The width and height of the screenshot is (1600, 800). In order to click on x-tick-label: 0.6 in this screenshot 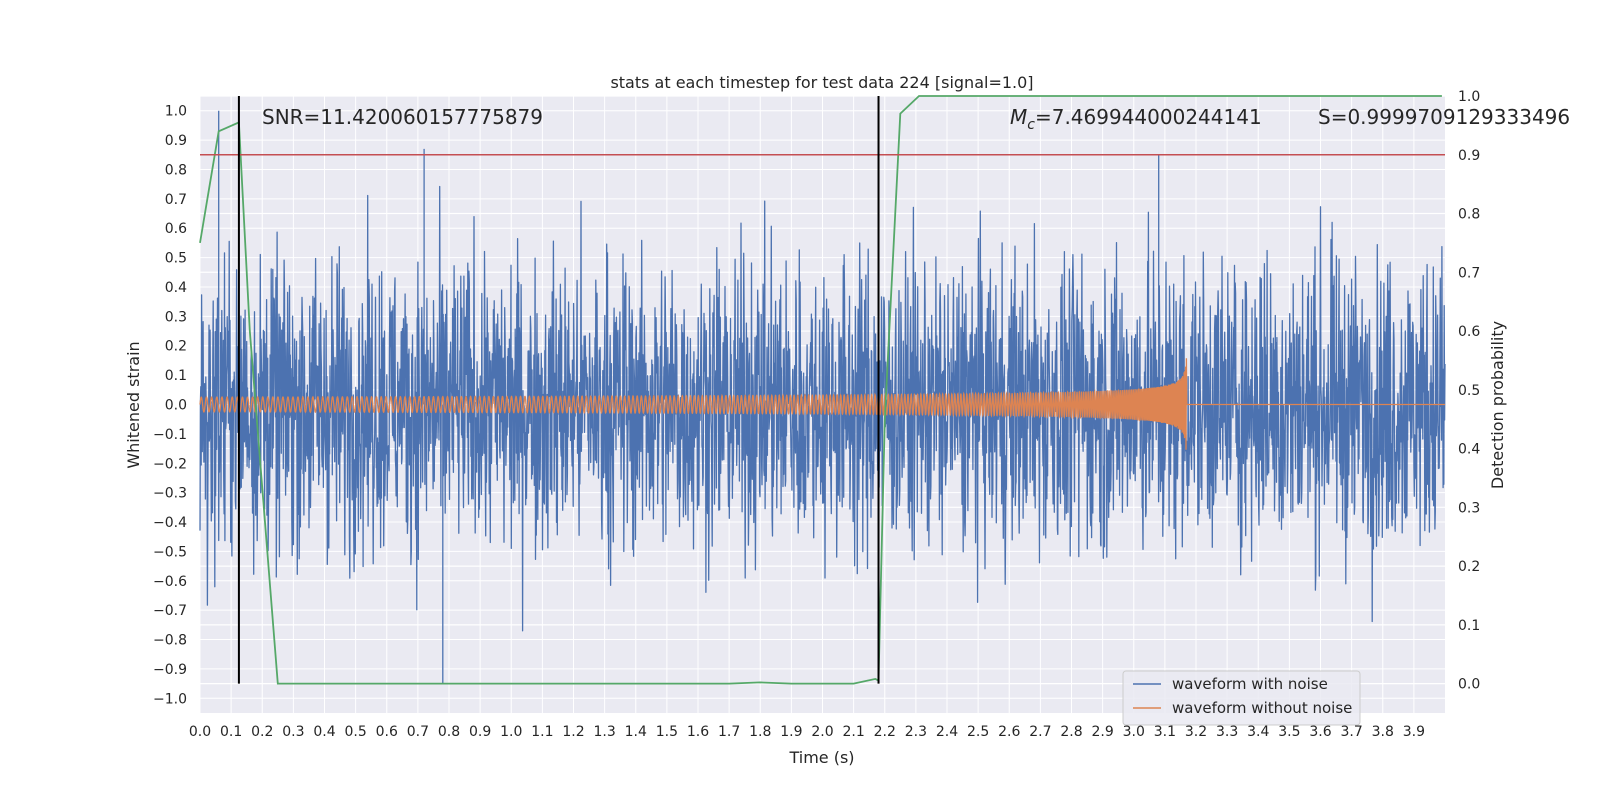, I will do `click(387, 732)`.